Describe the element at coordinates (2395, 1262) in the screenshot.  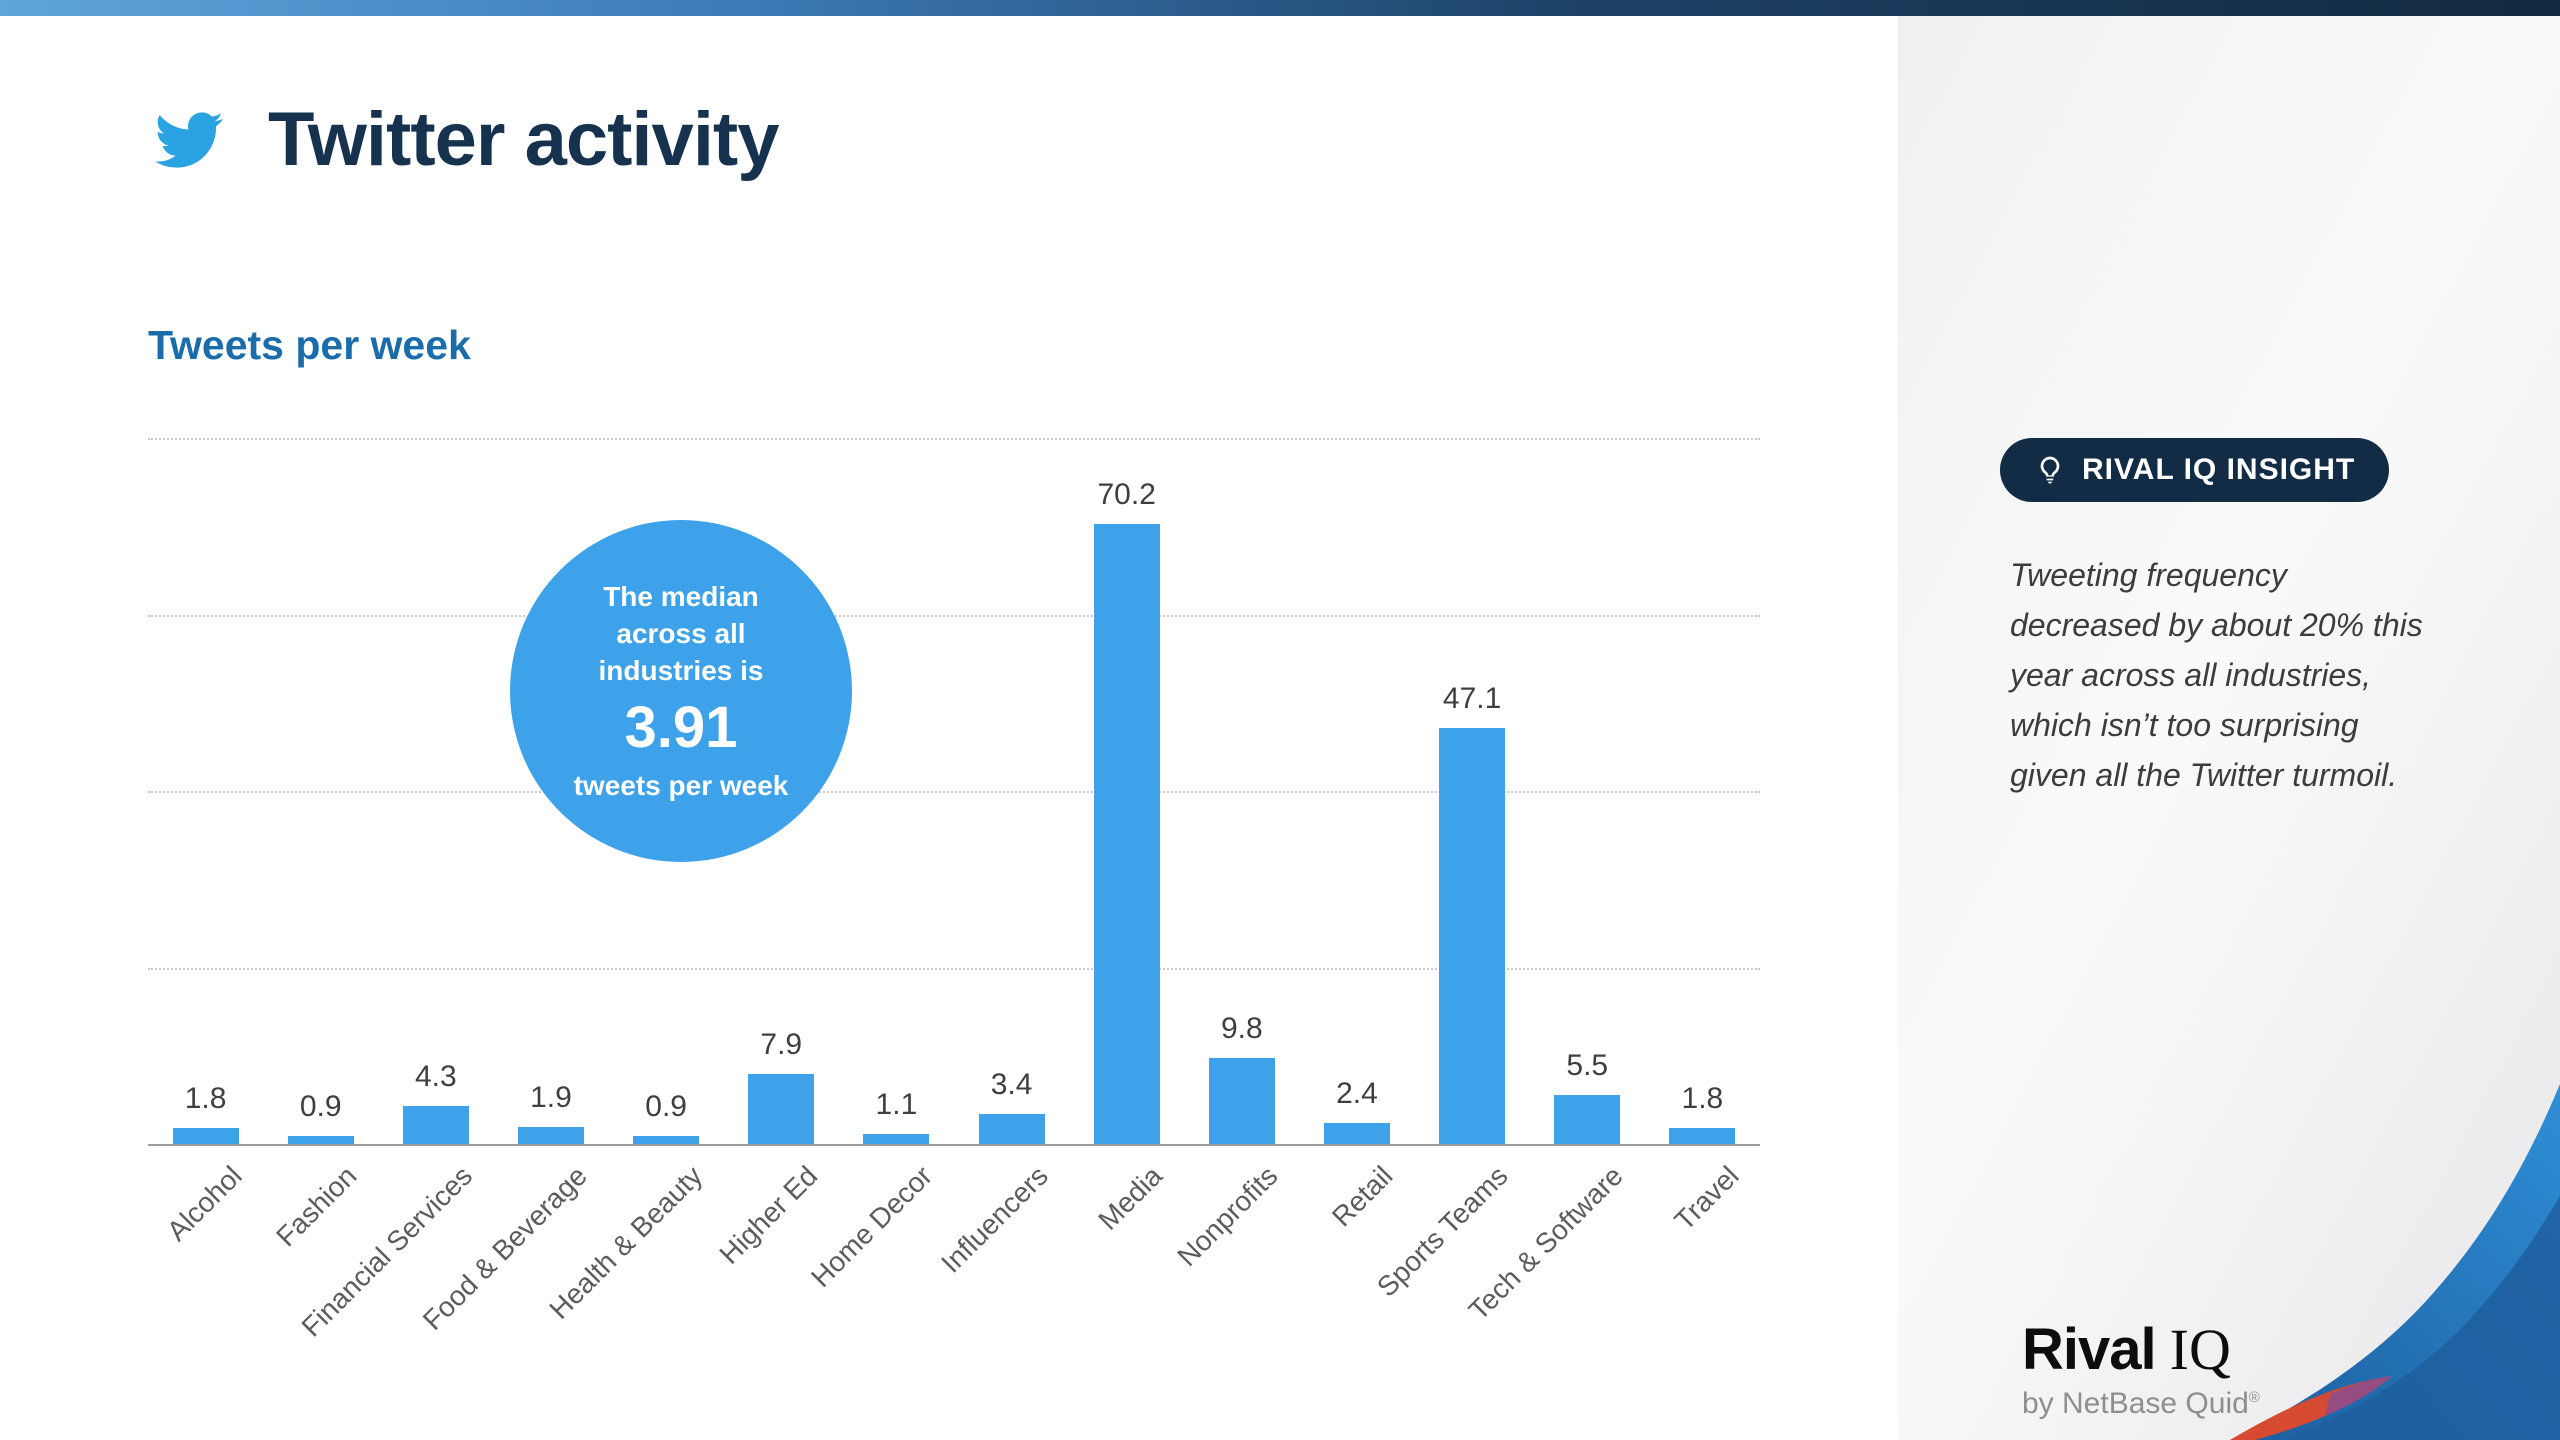
I see `wave-decoration` at that location.